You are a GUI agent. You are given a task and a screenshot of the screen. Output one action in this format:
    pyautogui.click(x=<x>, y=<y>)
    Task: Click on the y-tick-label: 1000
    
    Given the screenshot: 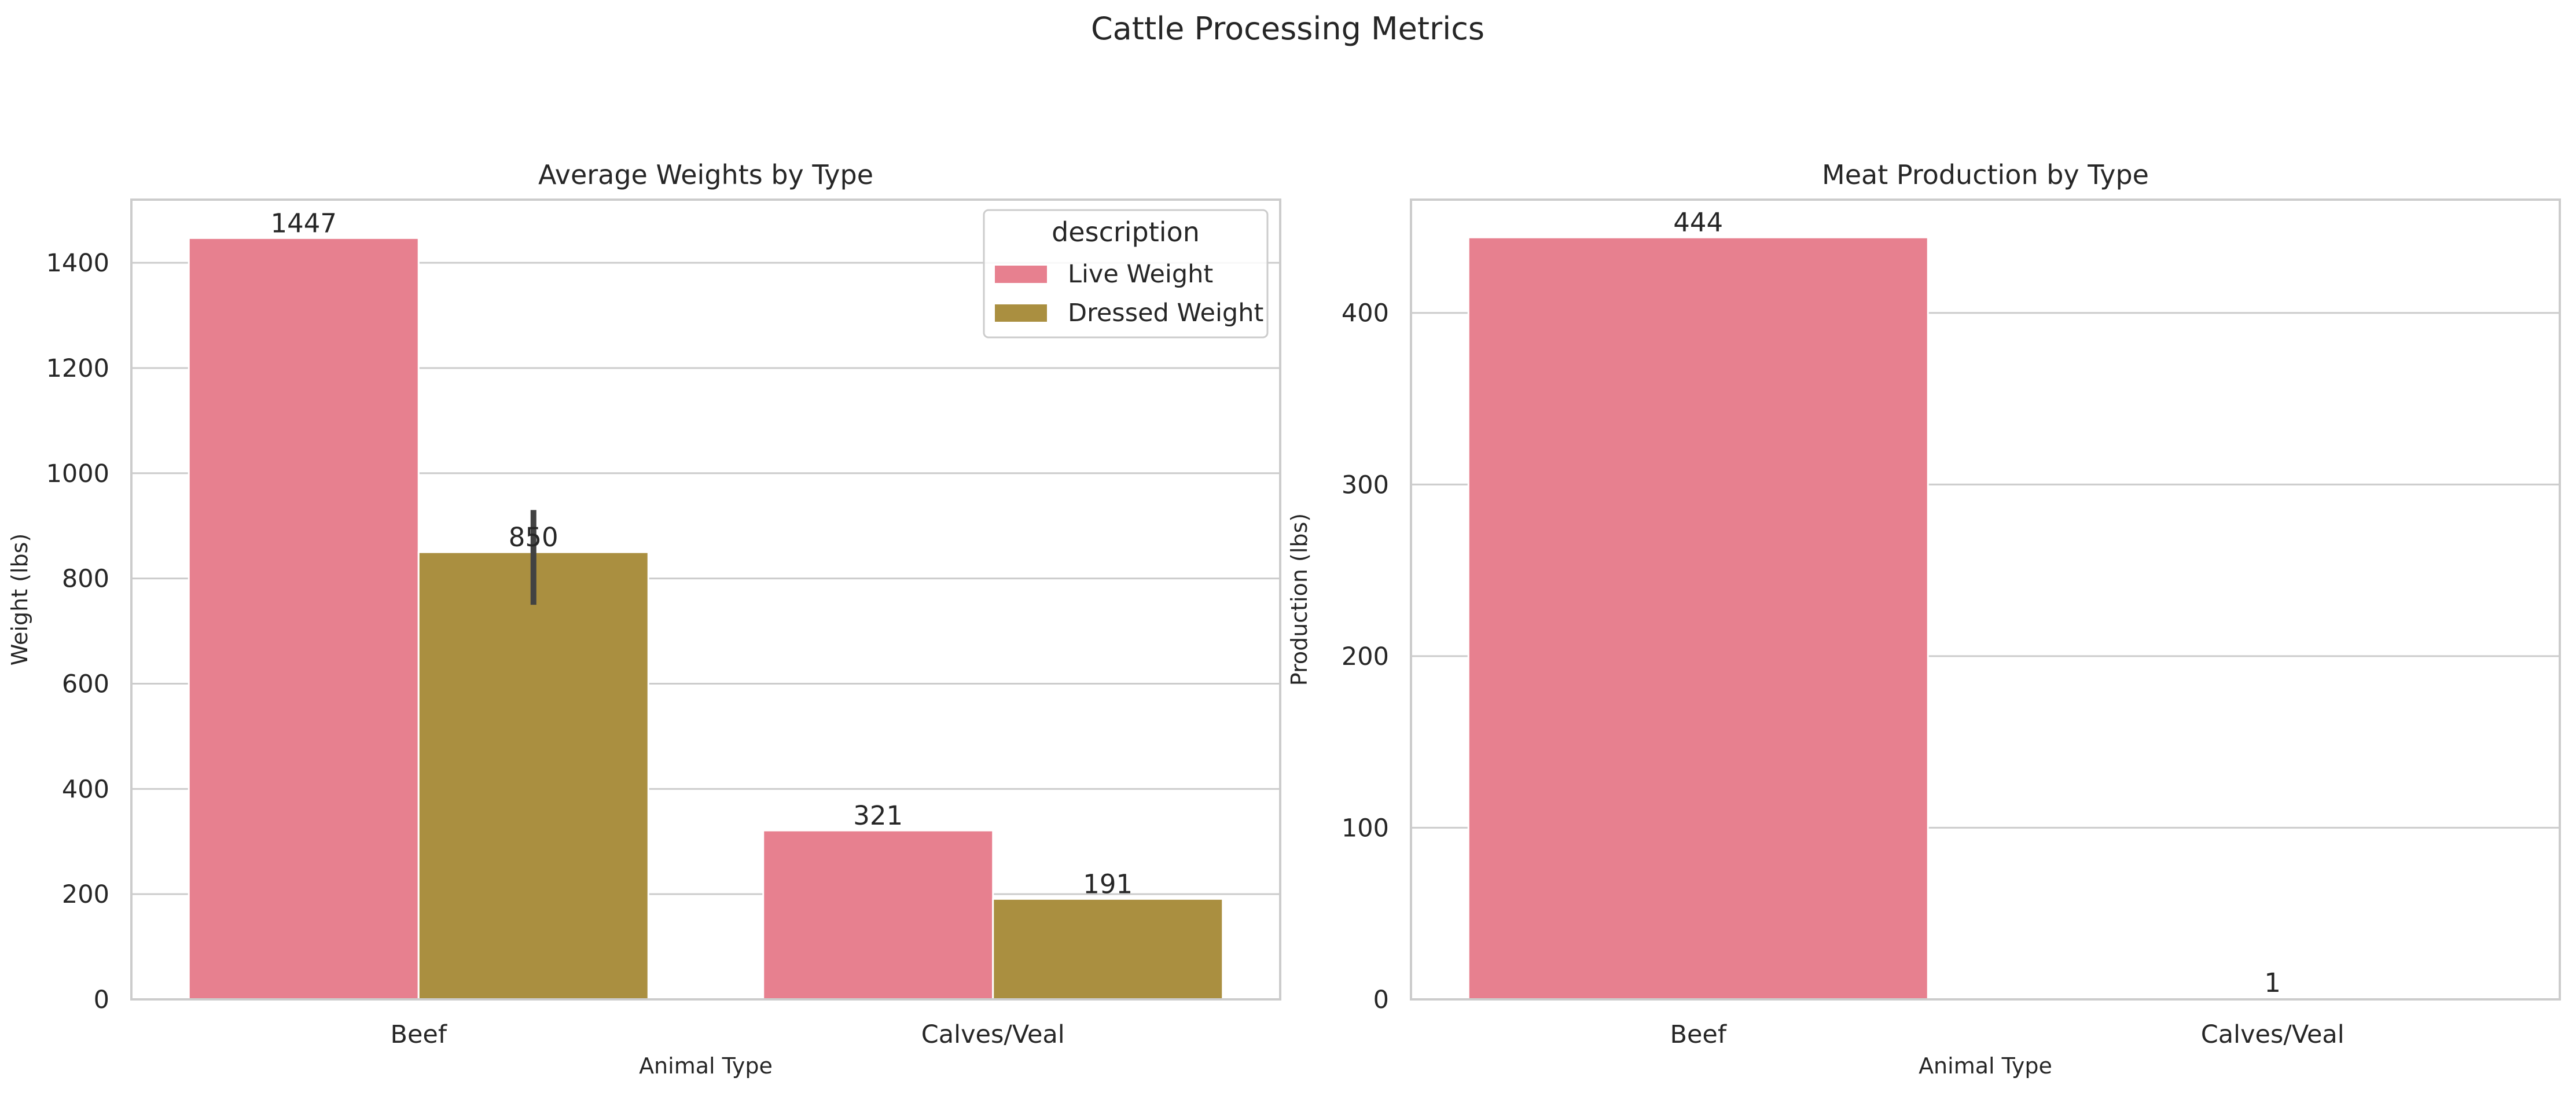 What is the action you would take?
    pyautogui.click(x=77, y=473)
    